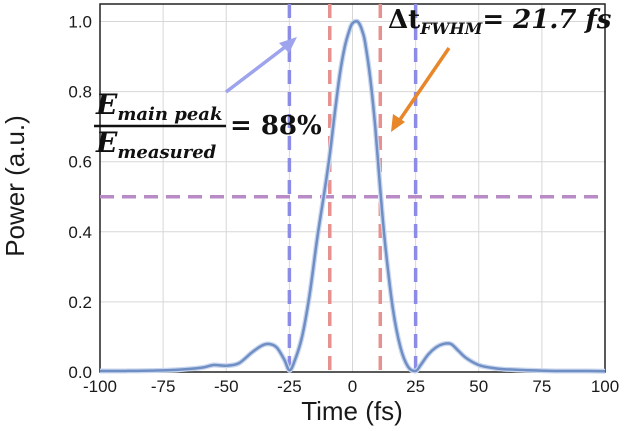  What do you see at coordinates (478, 386) in the screenshot?
I see `x-tick-label: 50` at bounding box center [478, 386].